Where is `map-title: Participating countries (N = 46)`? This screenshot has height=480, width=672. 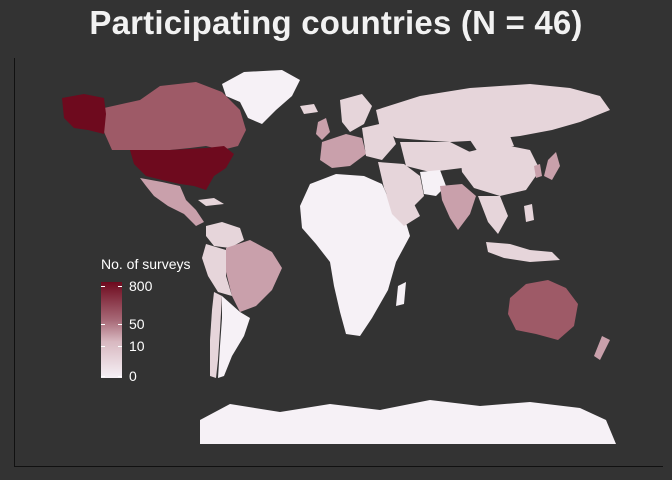
map-title: Participating countries (N = 46) is located at coordinates (336, 22).